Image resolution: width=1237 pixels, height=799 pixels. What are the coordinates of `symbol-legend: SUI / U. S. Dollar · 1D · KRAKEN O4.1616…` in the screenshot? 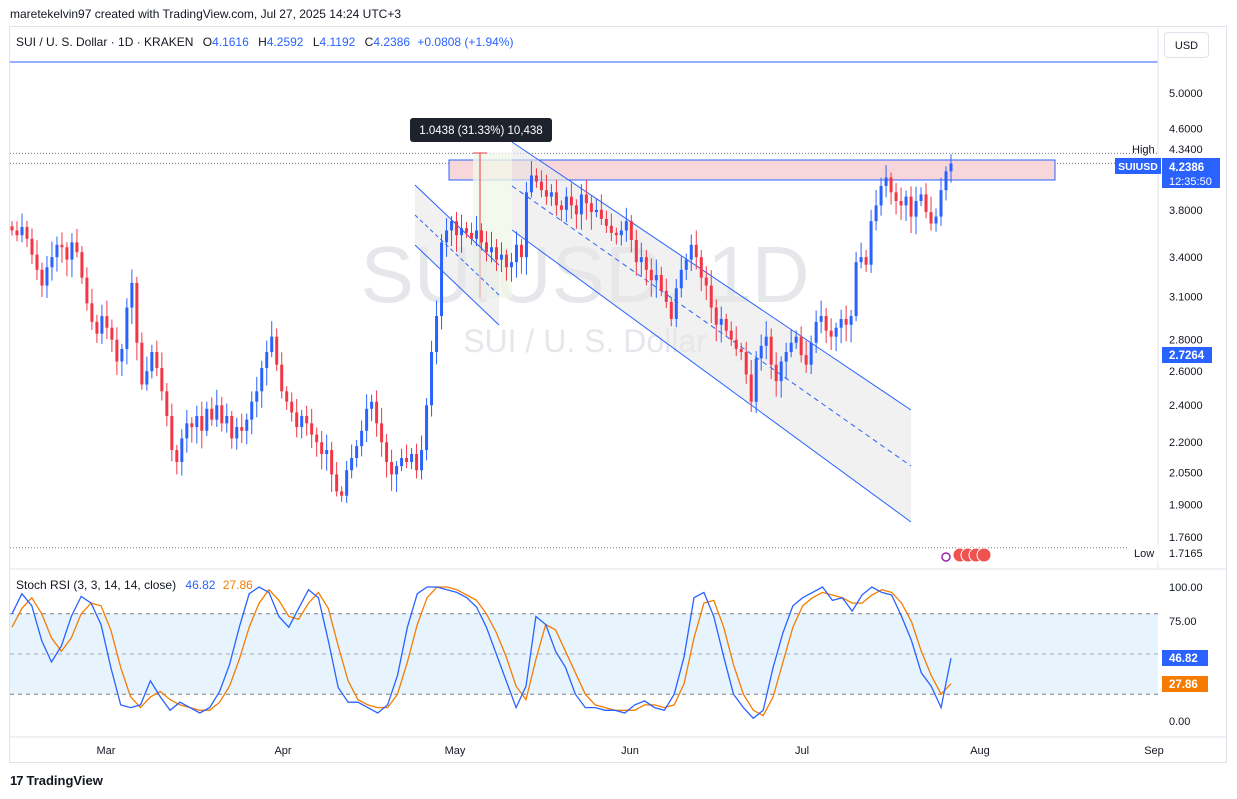 It's located at (264, 42).